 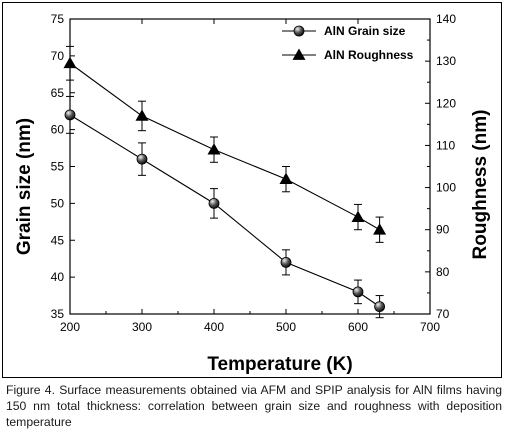 What do you see at coordinates (358, 327) in the screenshot?
I see `x-tick-label: 600` at bounding box center [358, 327].